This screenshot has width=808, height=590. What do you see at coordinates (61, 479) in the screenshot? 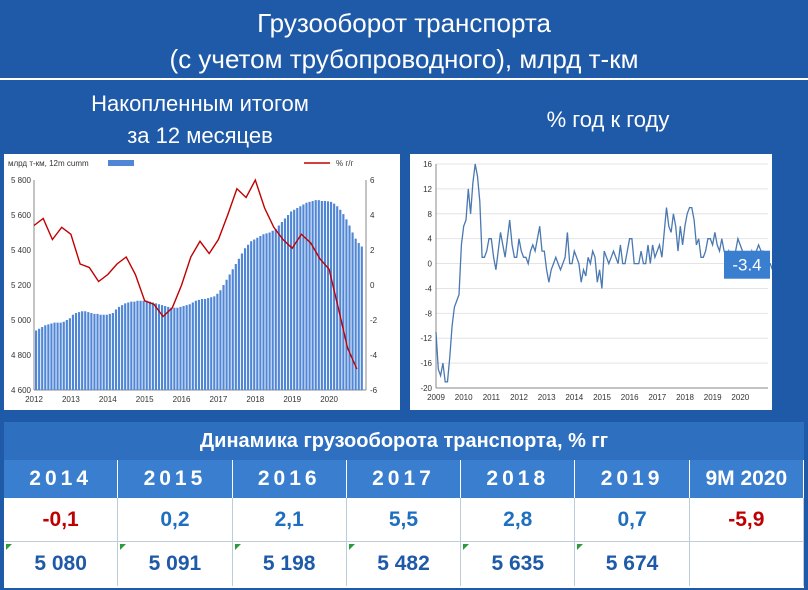
I see `table-cell-year: 2014` at bounding box center [61, 479].